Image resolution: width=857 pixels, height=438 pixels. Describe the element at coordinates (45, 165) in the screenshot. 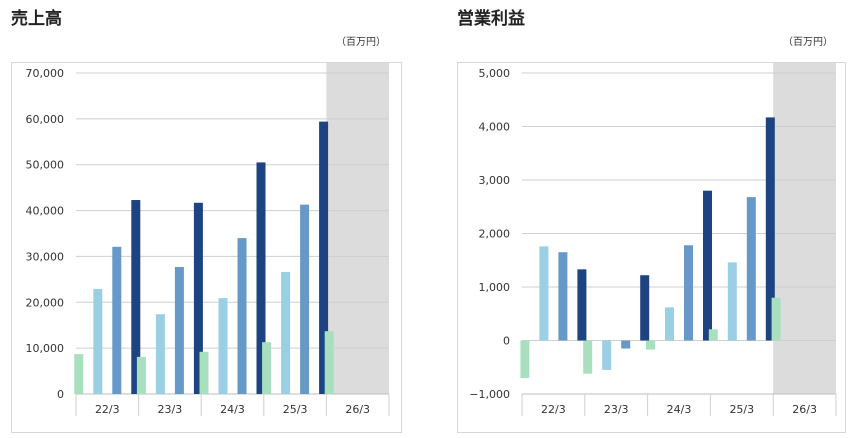

I see `y-tick-label: 50,000` at that location.